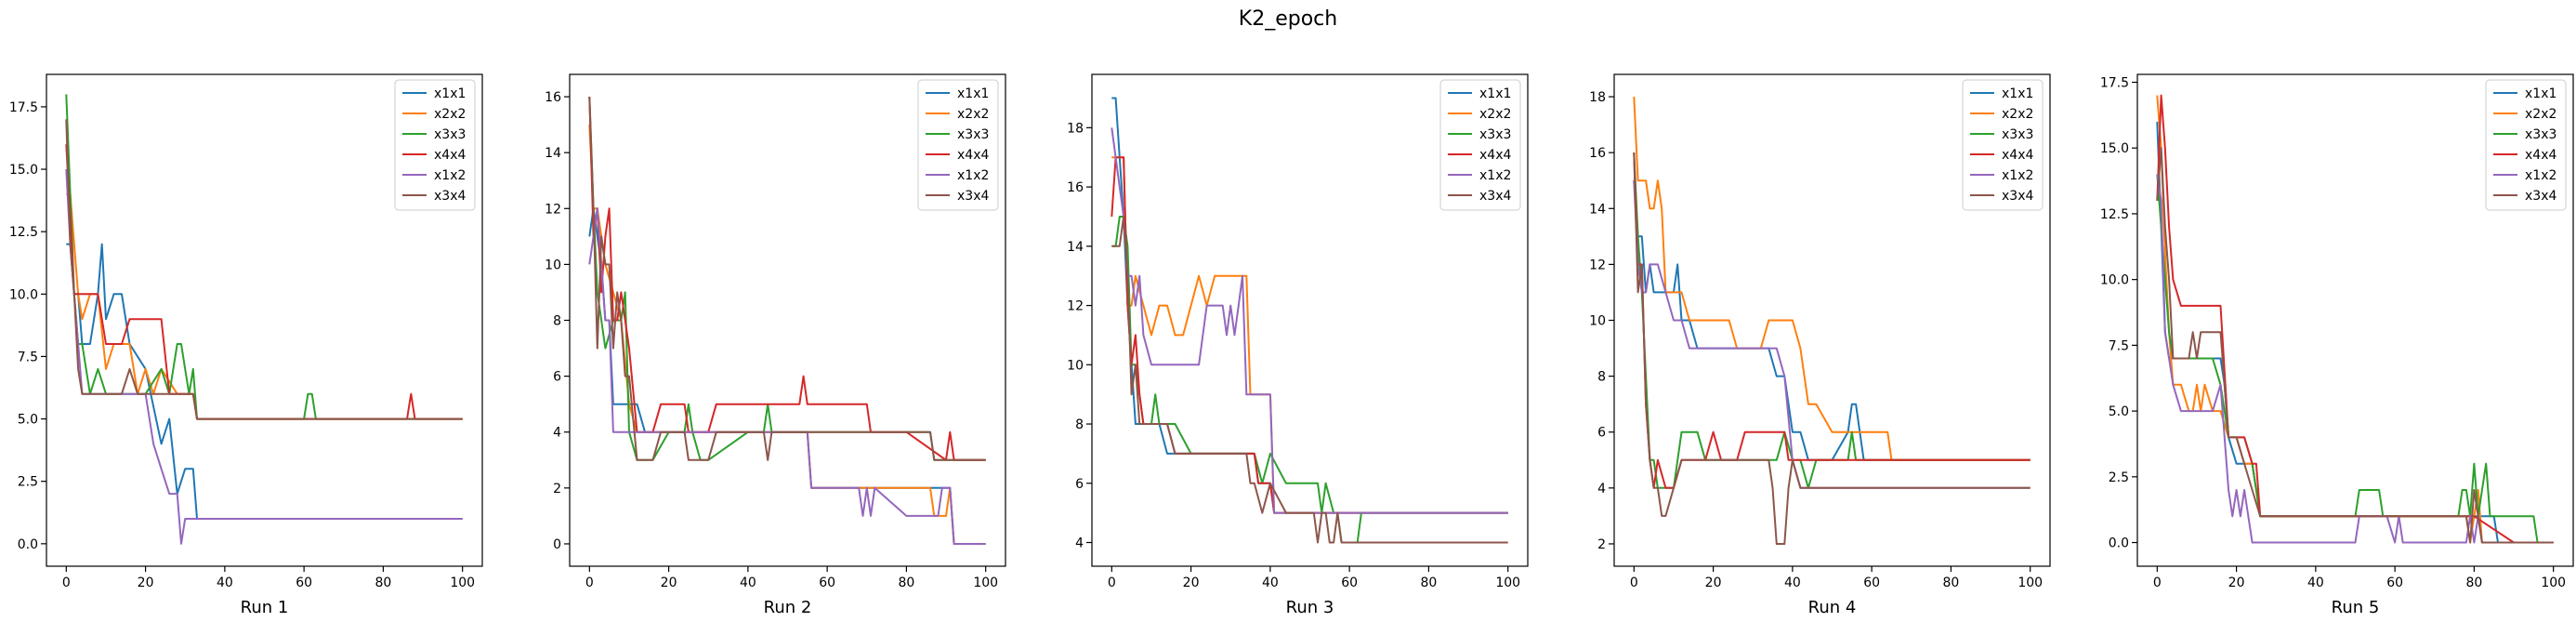 The width and height of the screenshot is (2576, 622). I want to click on y-tick-label: 12, so click(553, 209).